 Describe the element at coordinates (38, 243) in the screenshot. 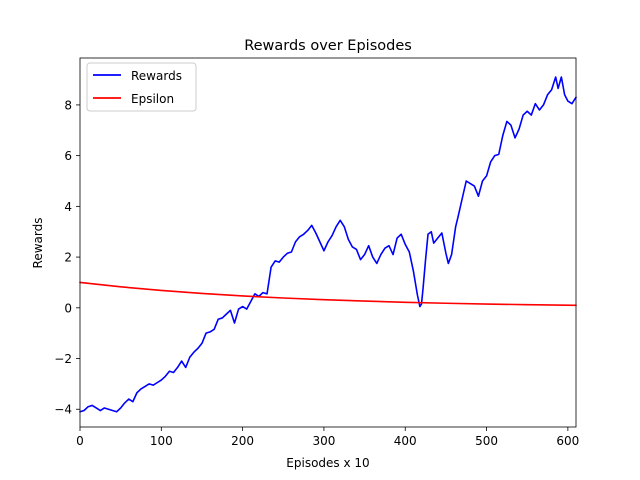

I see `y-axis-label: Rewards` at that location.